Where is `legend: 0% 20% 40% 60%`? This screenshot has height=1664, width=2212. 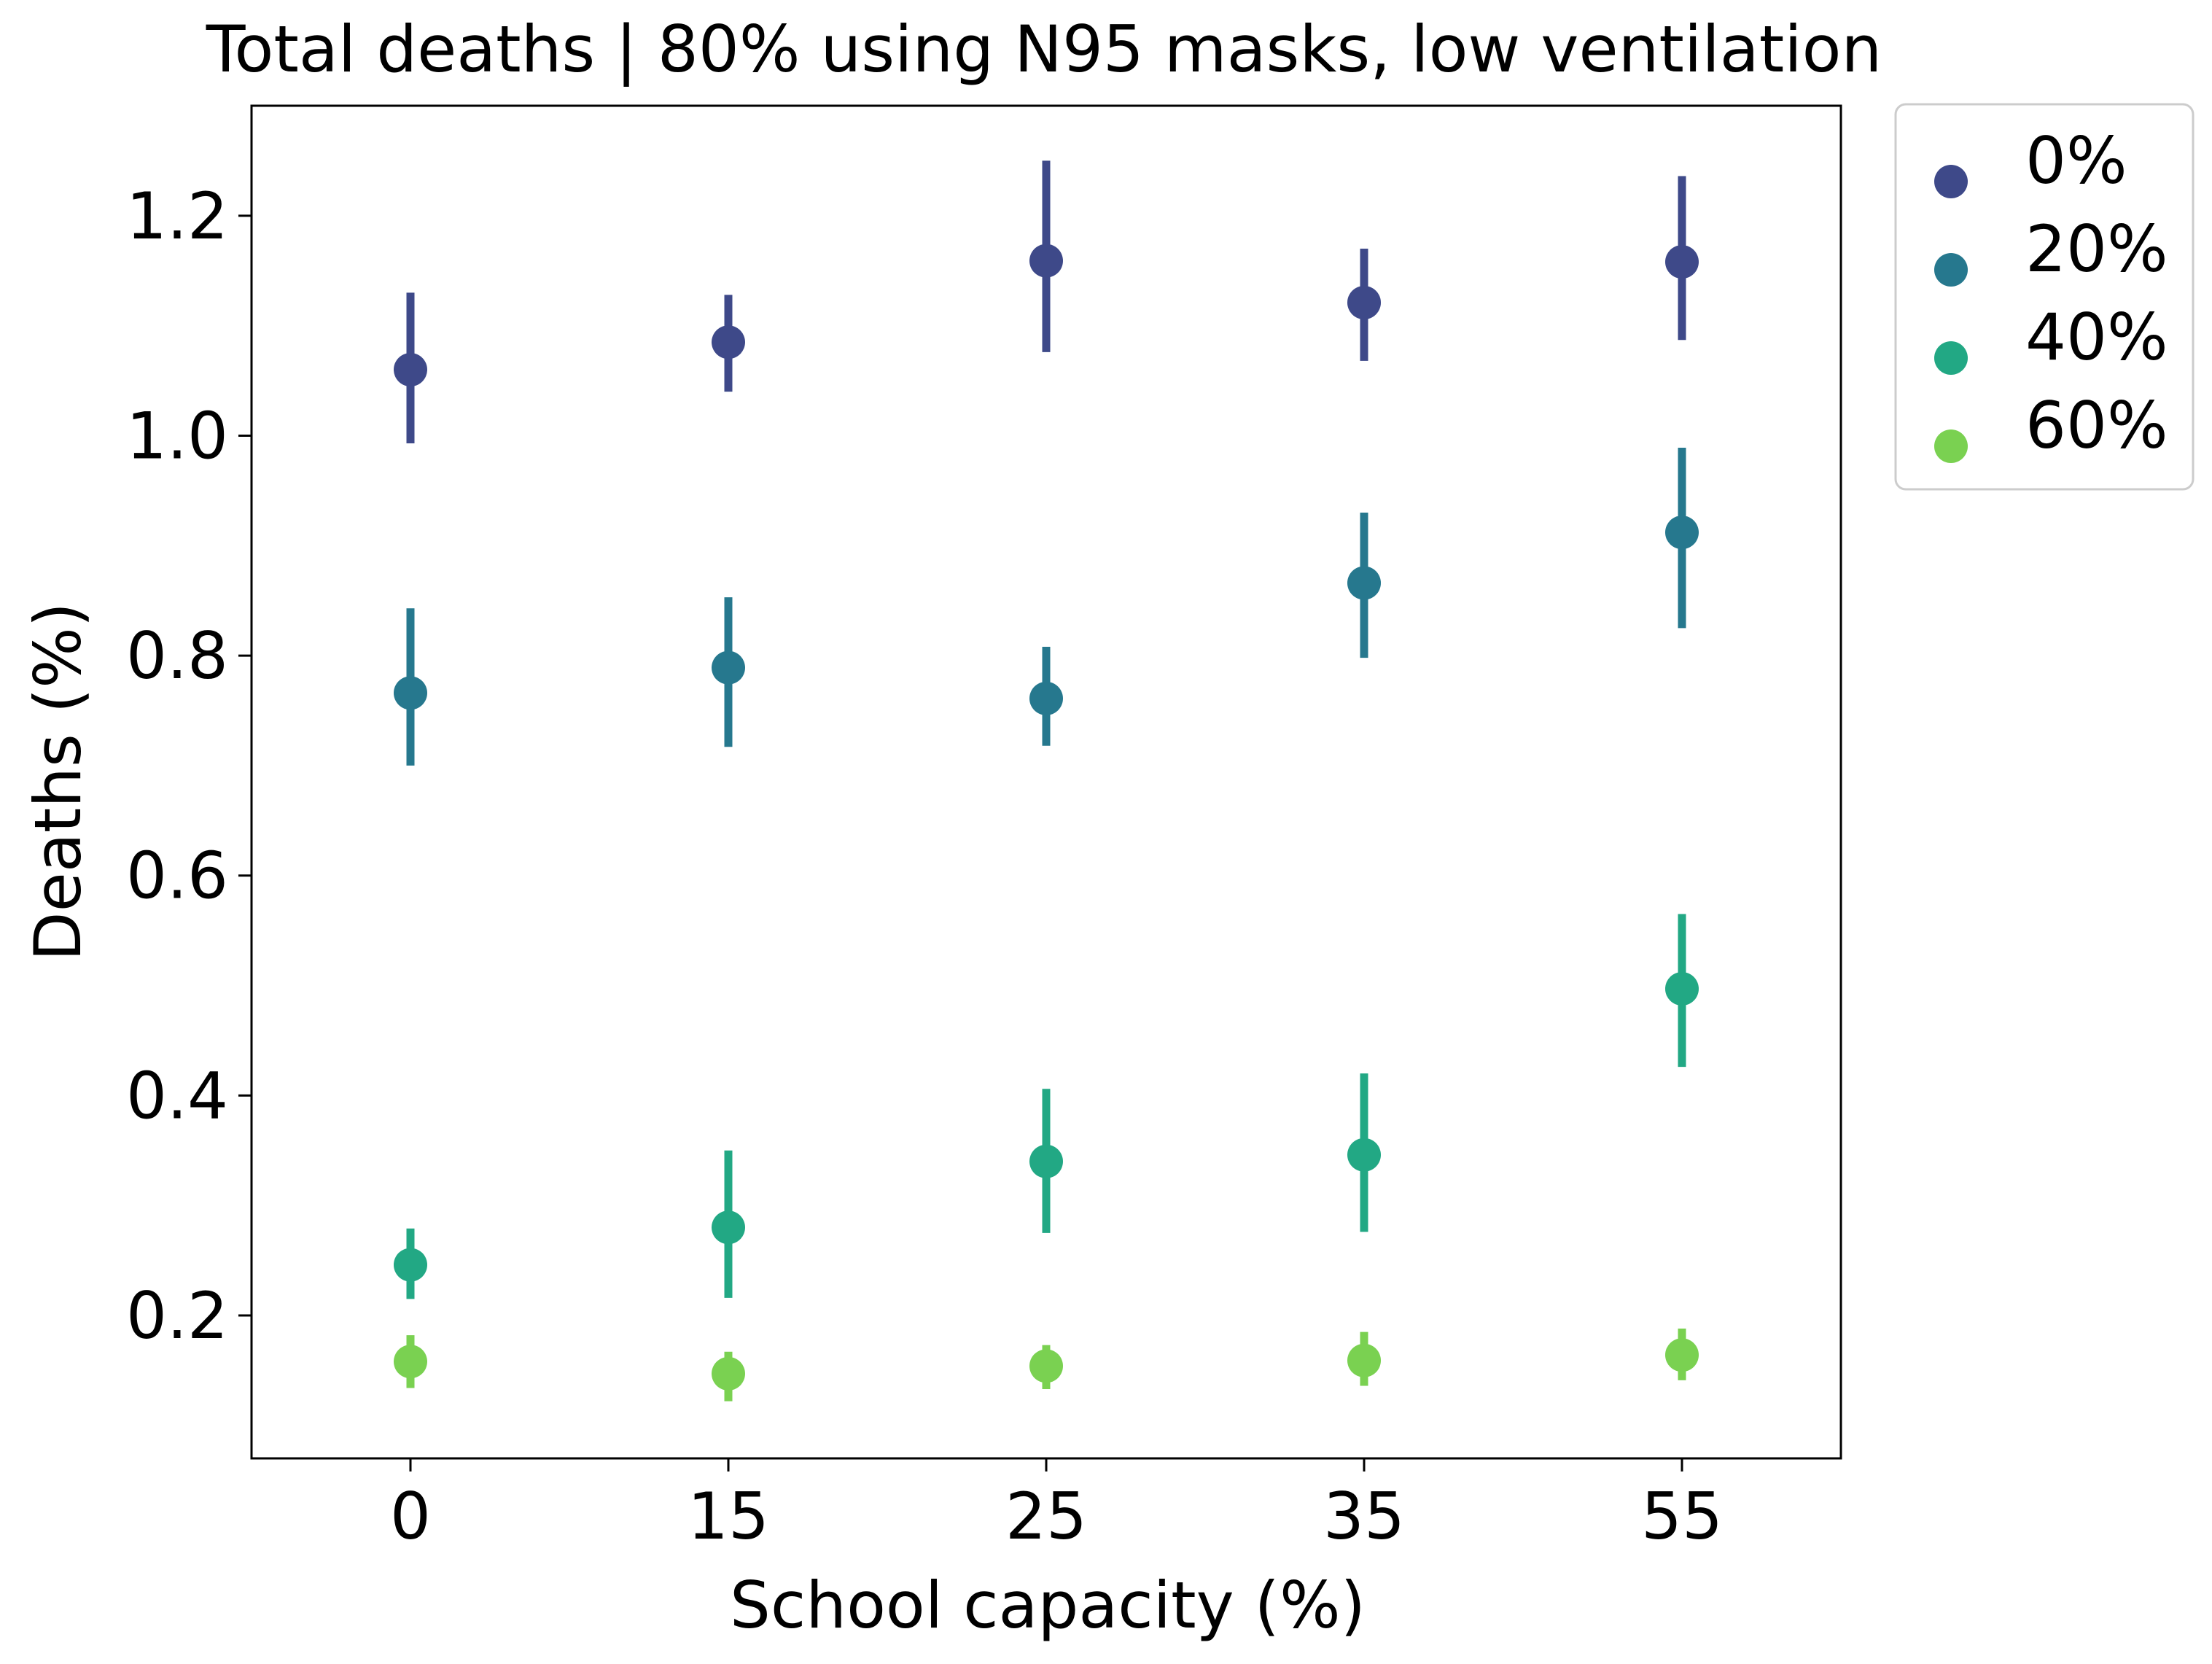
legend: 0% 20% 40% 60% is located at coordinates (2044, 297).